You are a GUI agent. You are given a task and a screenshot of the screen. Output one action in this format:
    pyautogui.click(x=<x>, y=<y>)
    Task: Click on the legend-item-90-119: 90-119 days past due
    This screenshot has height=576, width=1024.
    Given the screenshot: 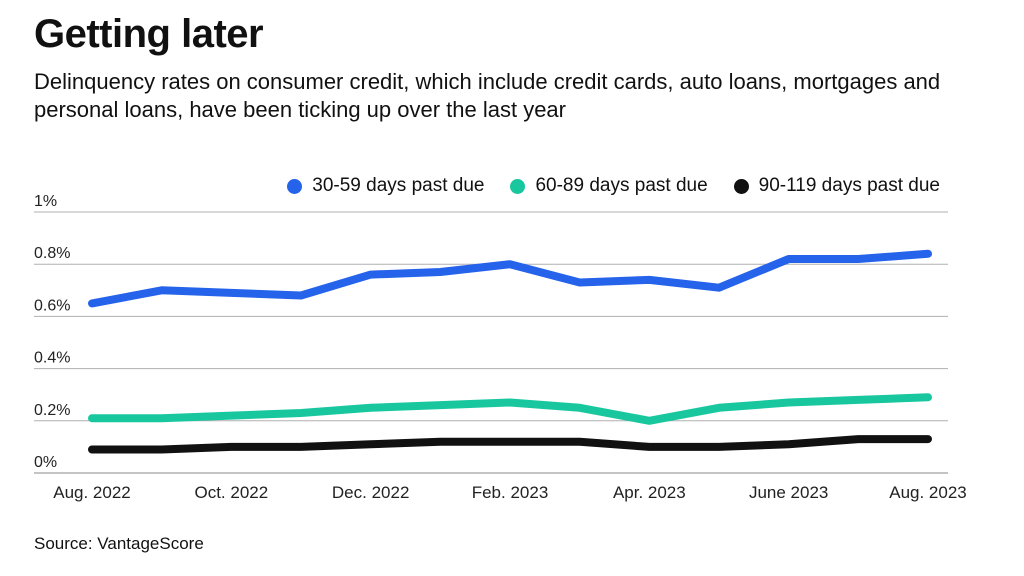 What is the action you would take?
    pyautogui.click(x=836, y=186)
    